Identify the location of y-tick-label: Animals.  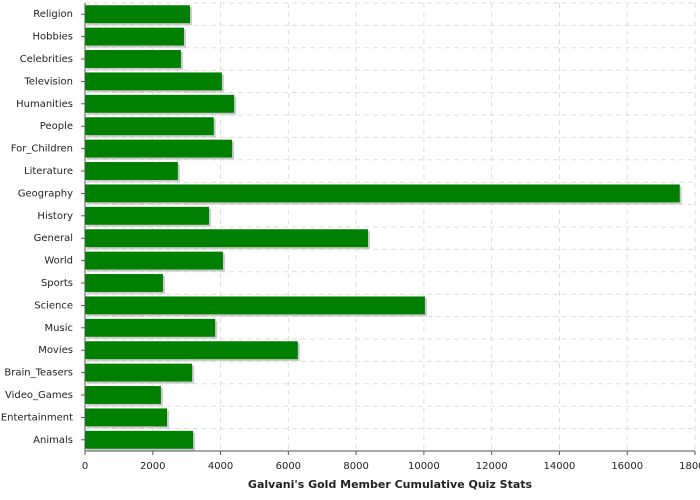
(53, 440).